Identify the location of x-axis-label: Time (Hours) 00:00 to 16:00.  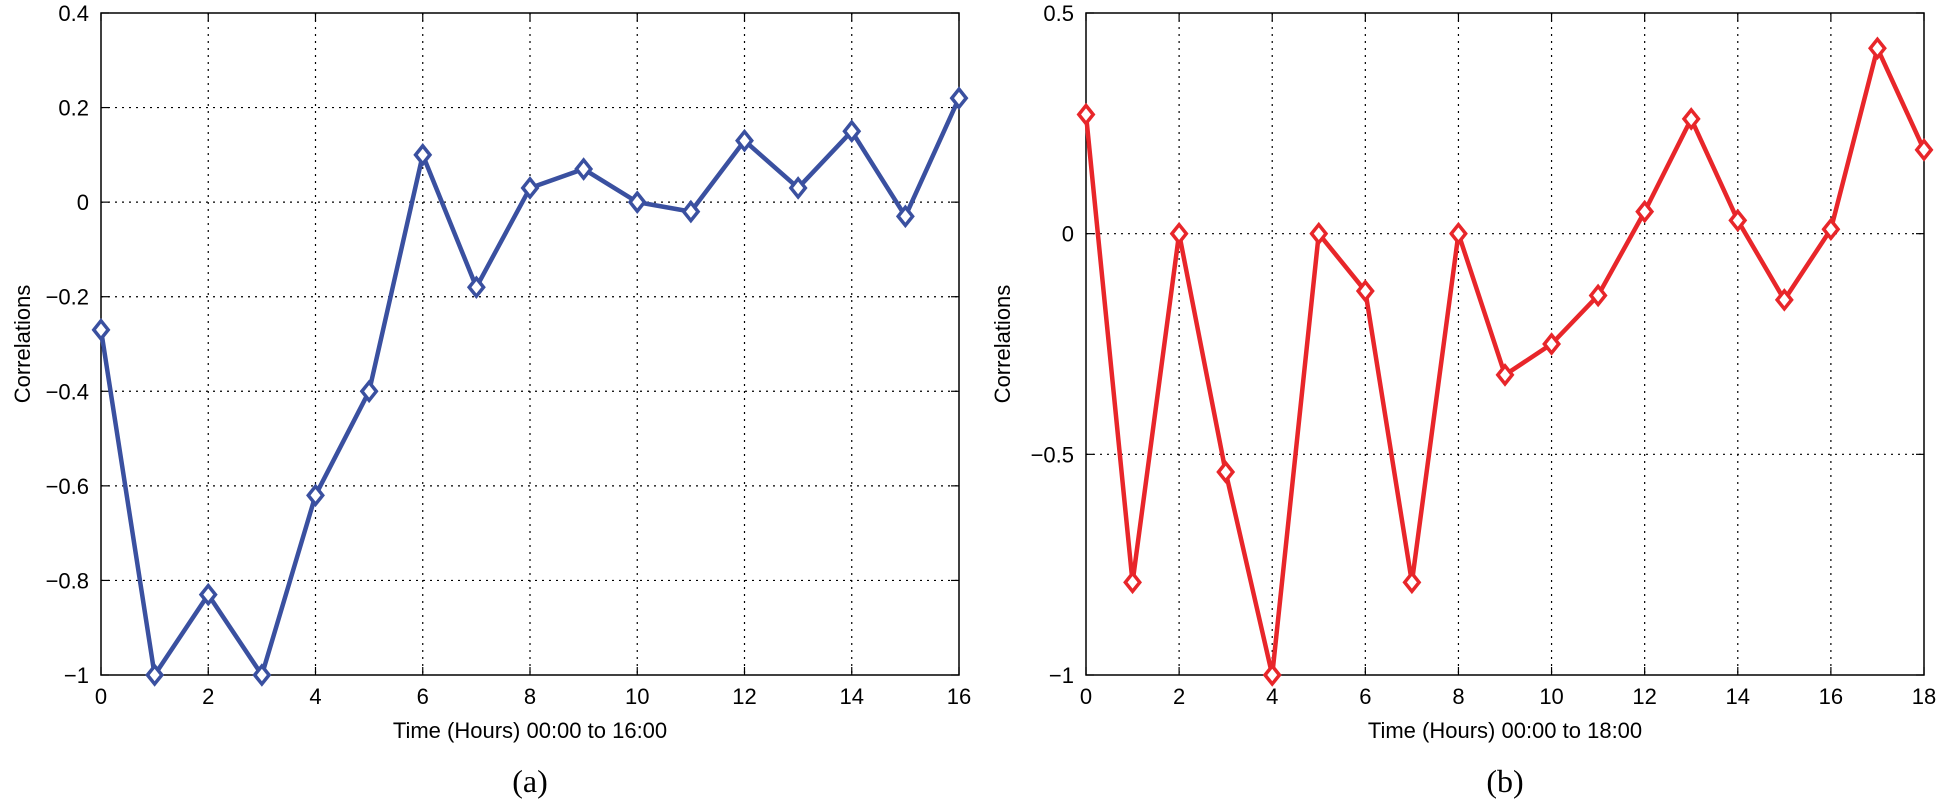
(530, 730).